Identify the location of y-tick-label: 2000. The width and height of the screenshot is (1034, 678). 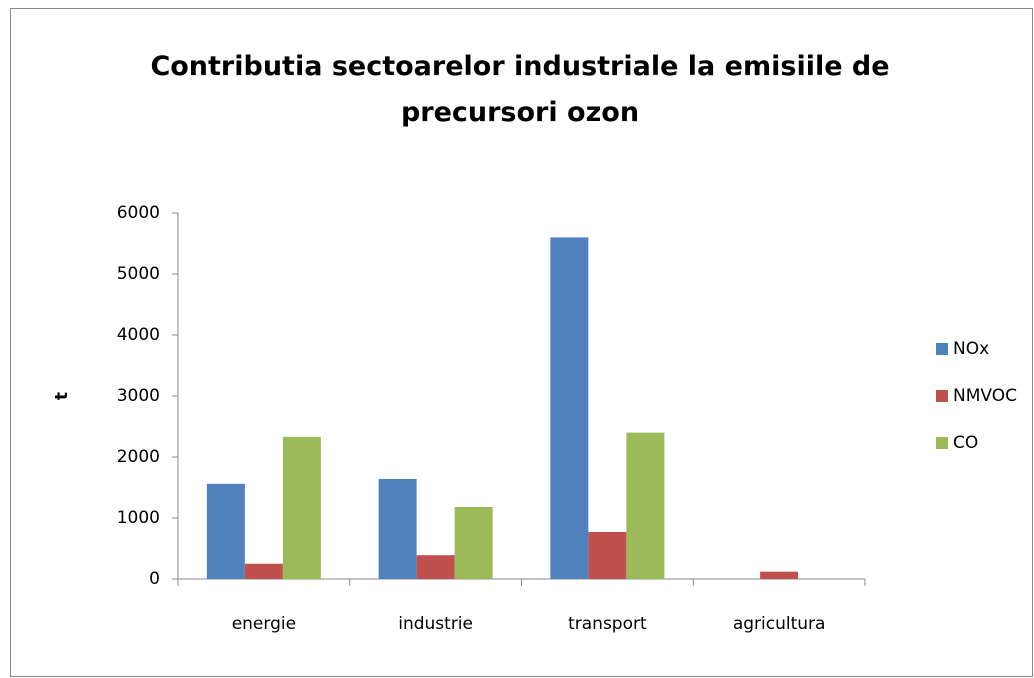
(138, 457).